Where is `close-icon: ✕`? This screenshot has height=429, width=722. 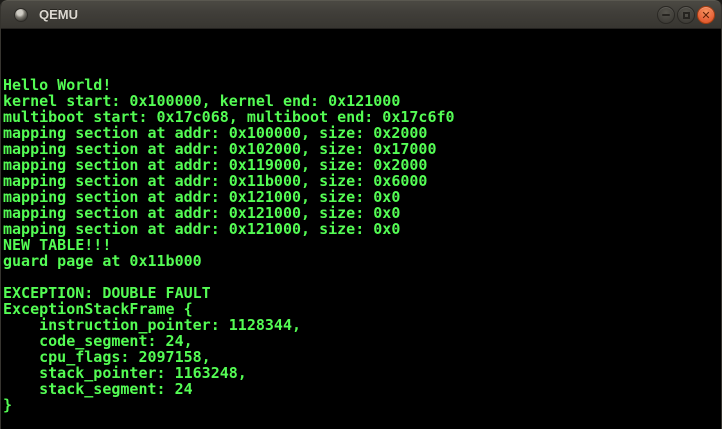 close-icon: ✕ is located at coordinates (706, 15).